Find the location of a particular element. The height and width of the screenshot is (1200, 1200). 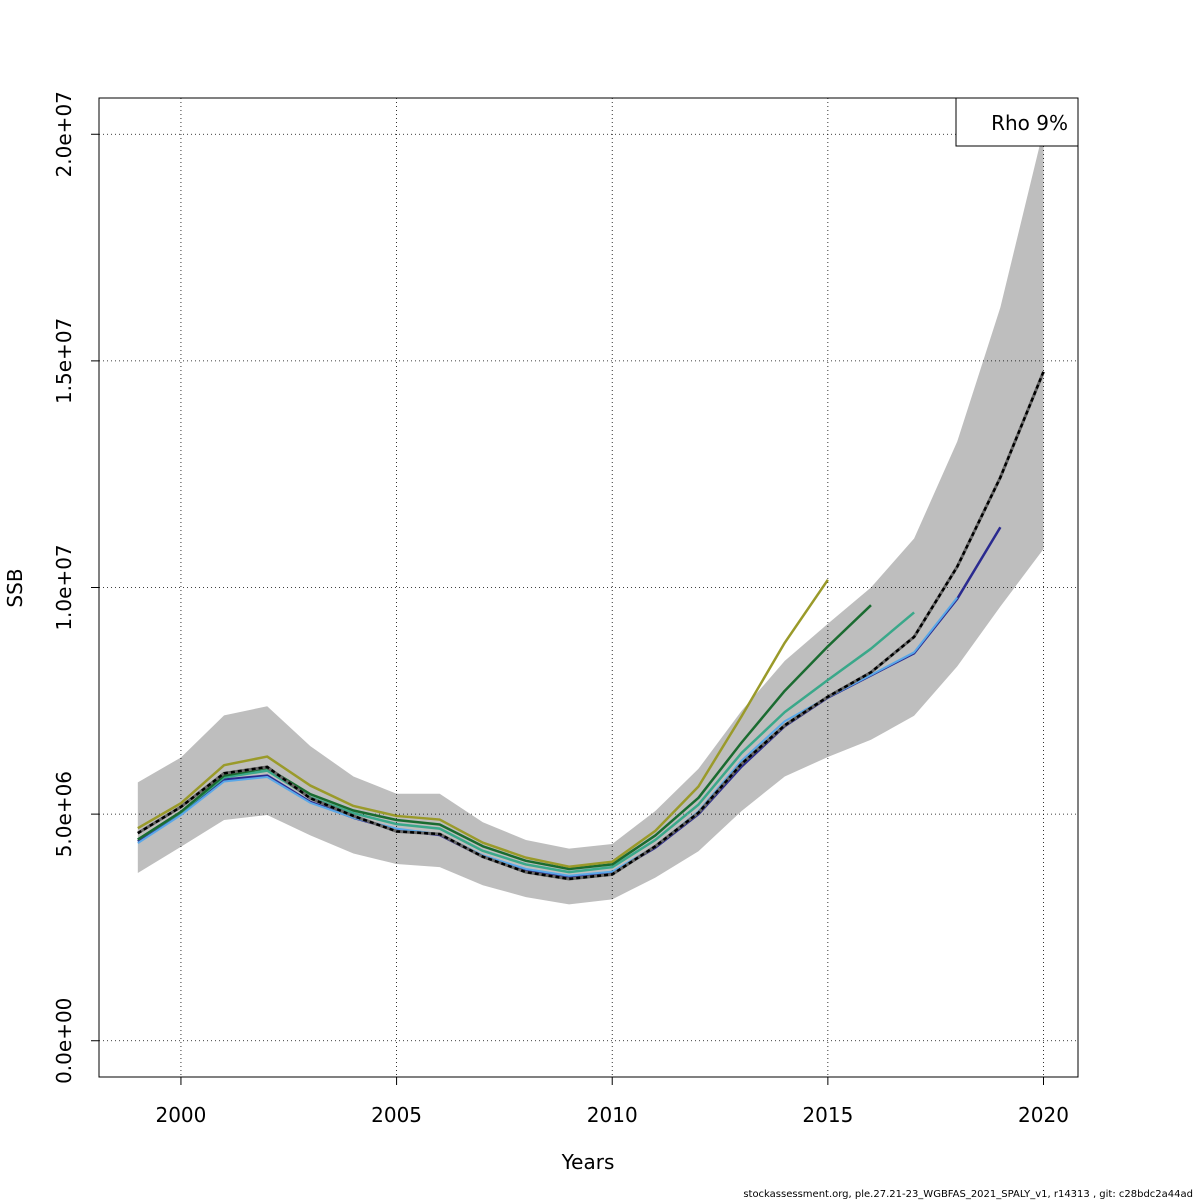

y-tick-label: 2.0e+07 is located at coordinates (64, 134).